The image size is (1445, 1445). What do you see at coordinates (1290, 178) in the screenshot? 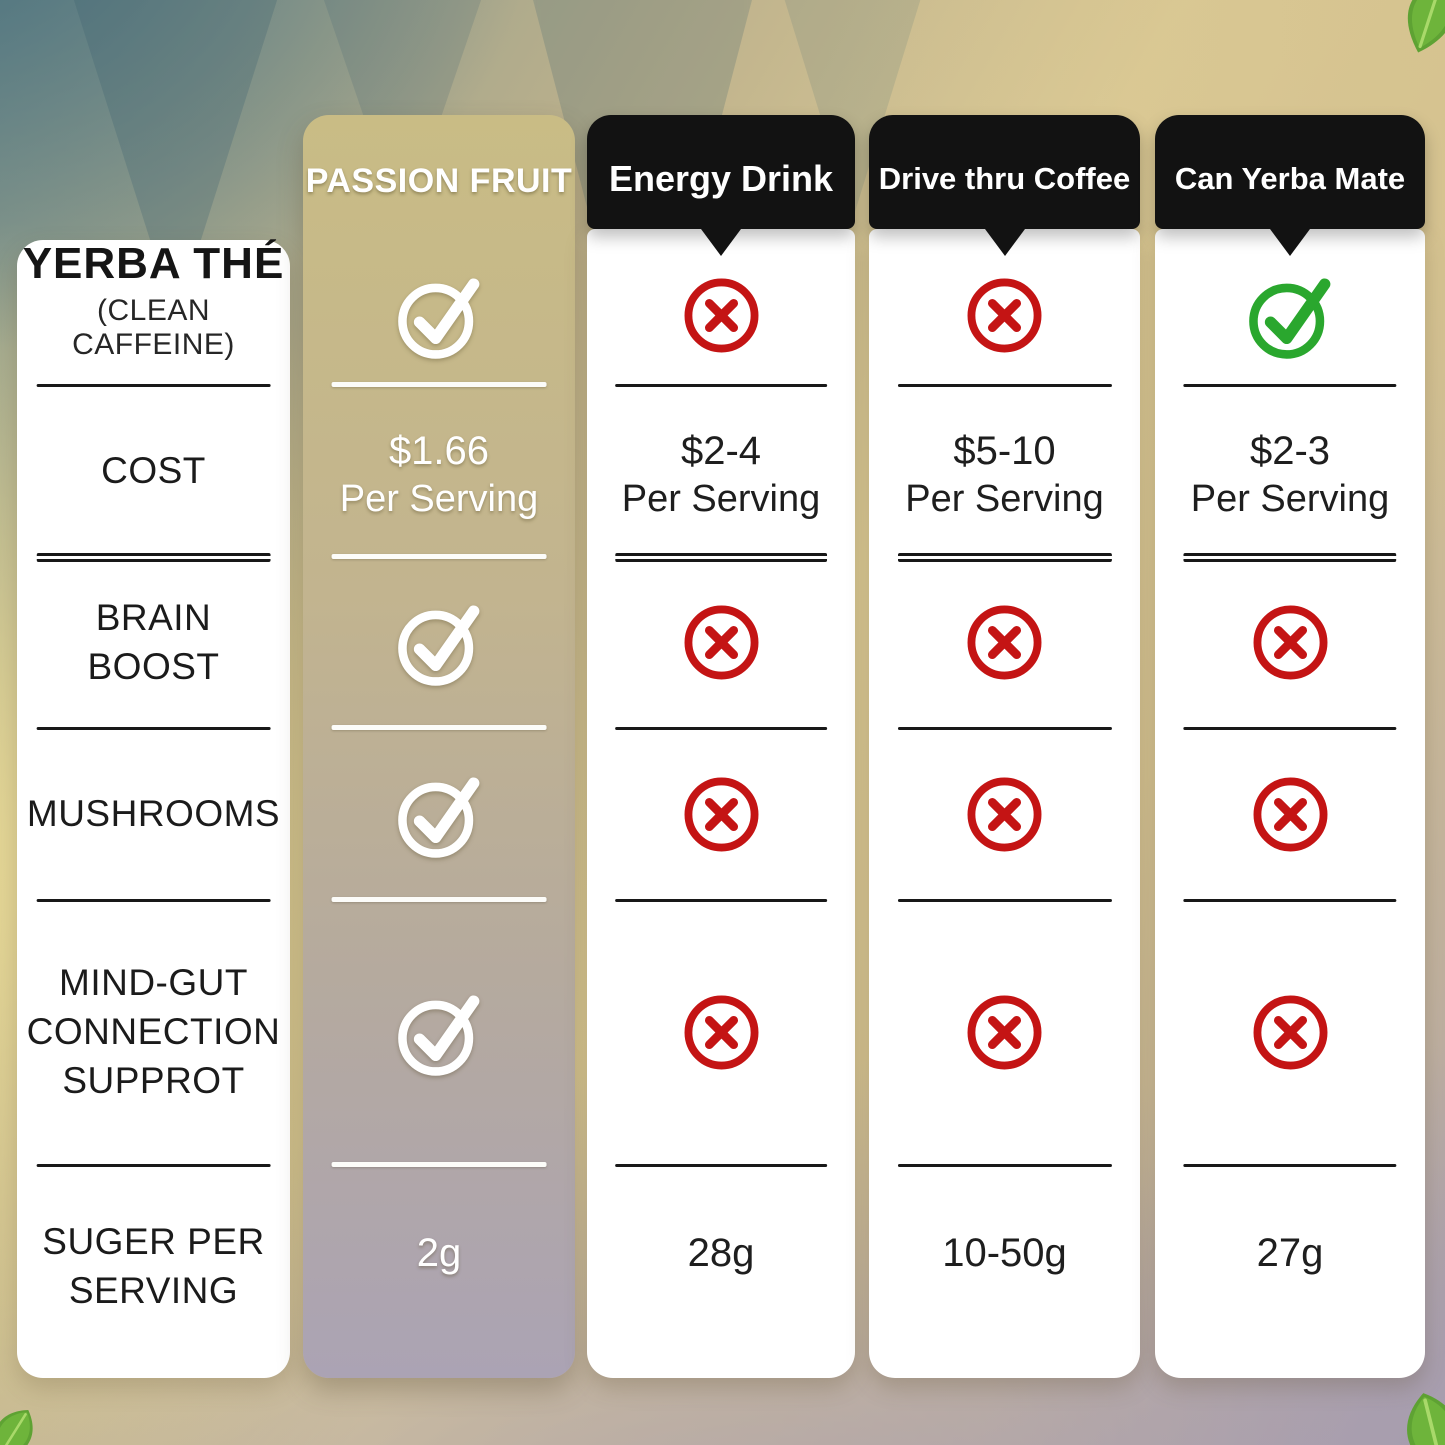
I see `column-header-label: Can Yerba Mate` at bounding box center [1290, 178].